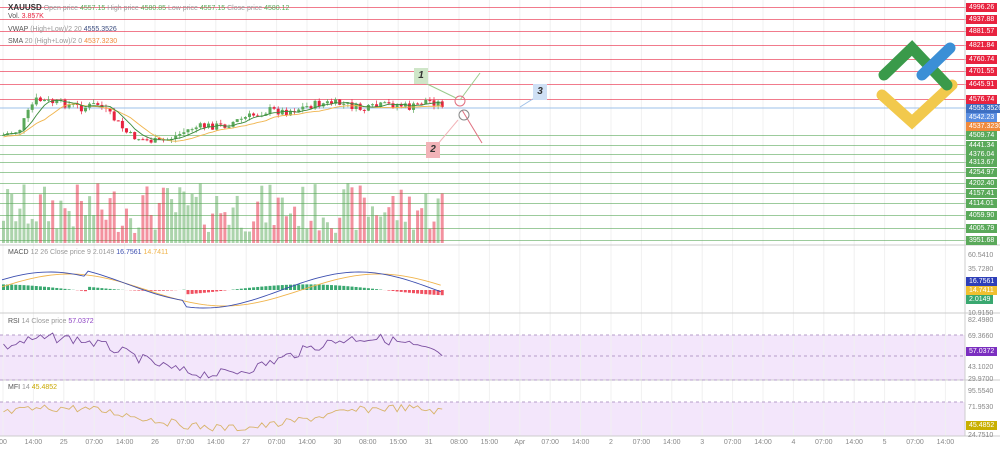 Image resolution: width=1000 pixels, height=449 pixels. I want to click on high-label: High price, so click(123, 8).